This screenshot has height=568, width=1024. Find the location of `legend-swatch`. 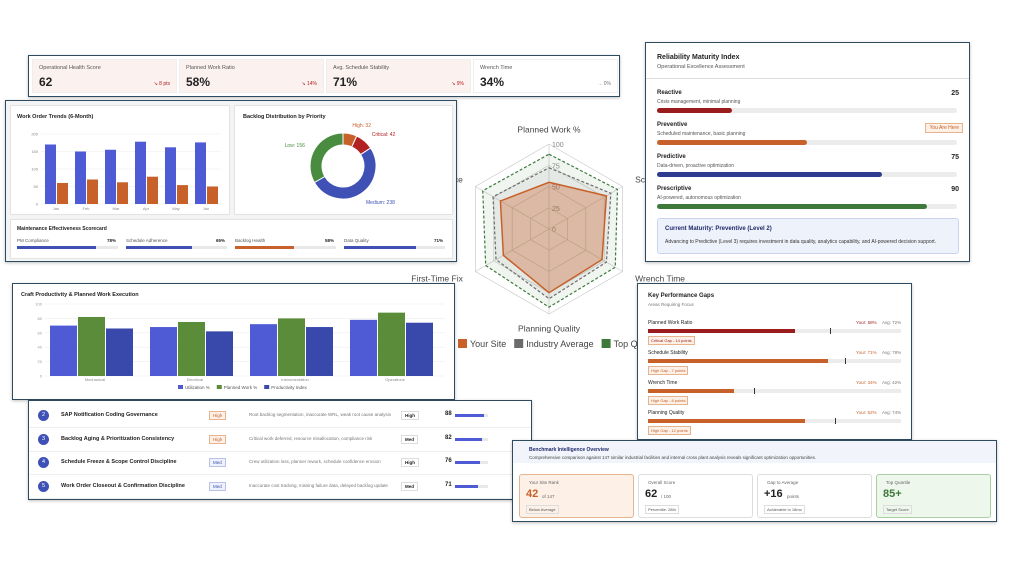

legend-swatch is located at coordinates (519, 343).